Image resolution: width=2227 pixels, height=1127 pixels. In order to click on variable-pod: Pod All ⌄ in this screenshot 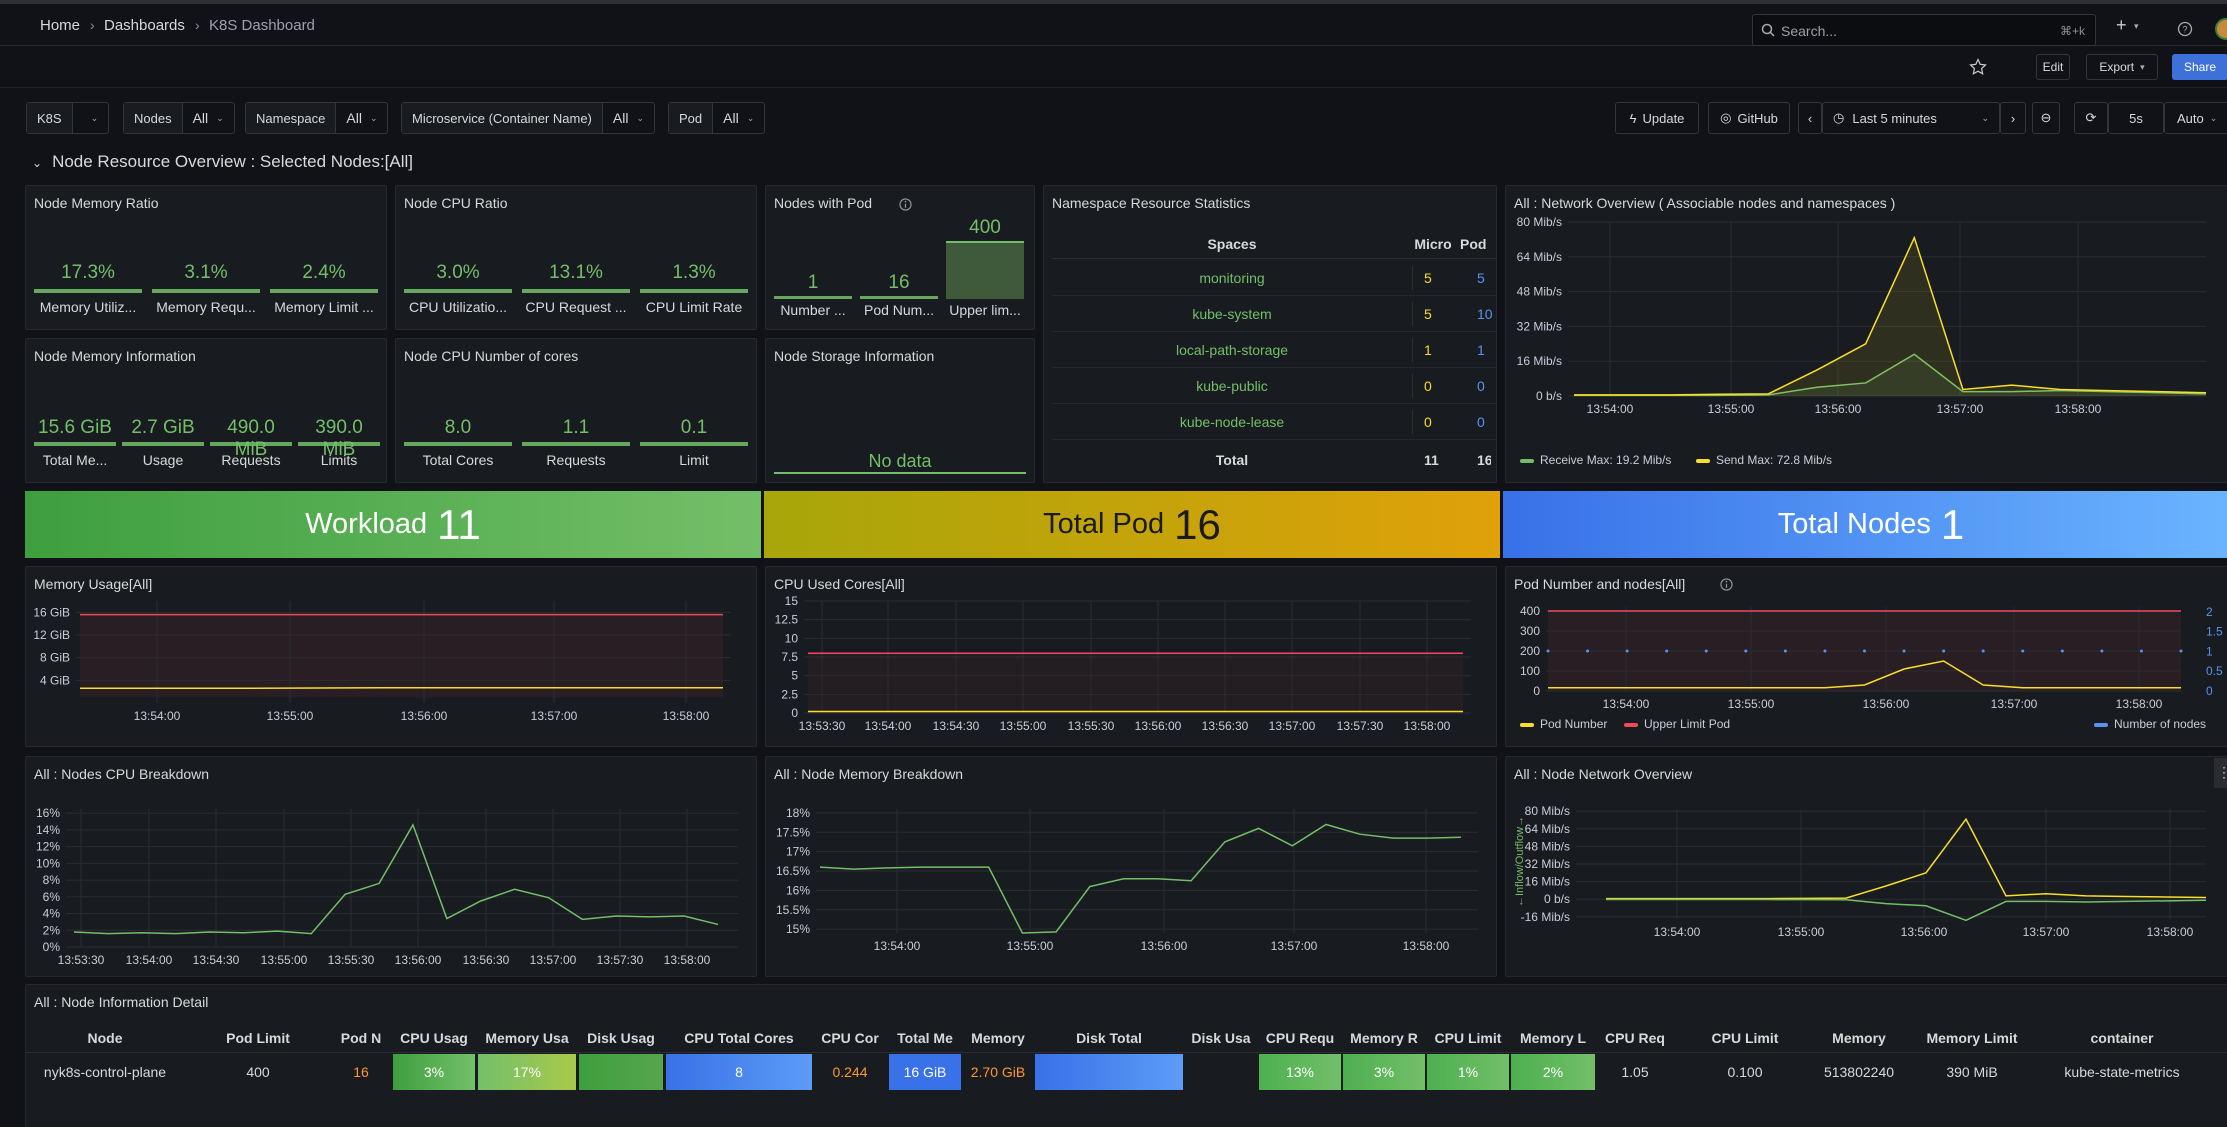, I will do `click(717, 118)`.